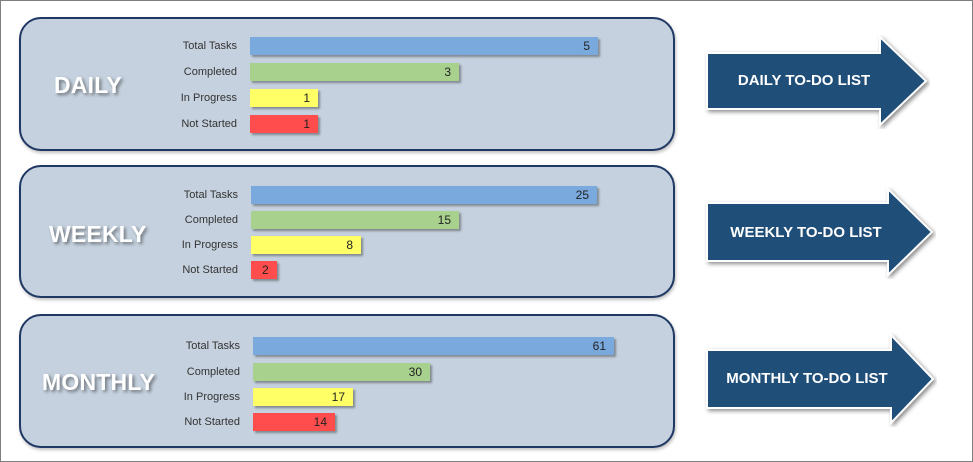  I want to click on monthly-row-in-progress: In Progress 17, so click(346, 397).